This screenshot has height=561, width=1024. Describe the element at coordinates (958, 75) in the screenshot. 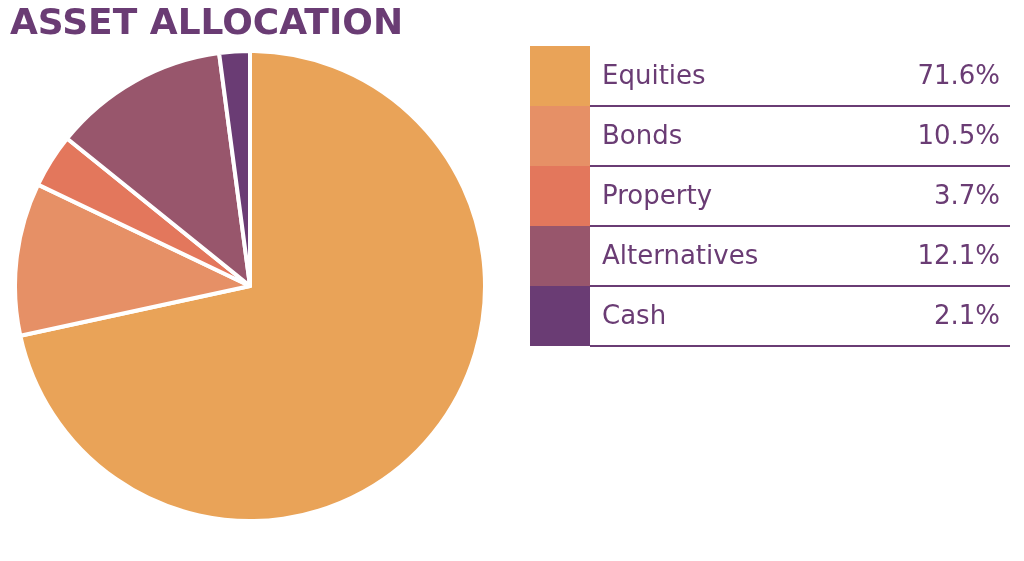

I see `data-label: 71.6%` at that location.